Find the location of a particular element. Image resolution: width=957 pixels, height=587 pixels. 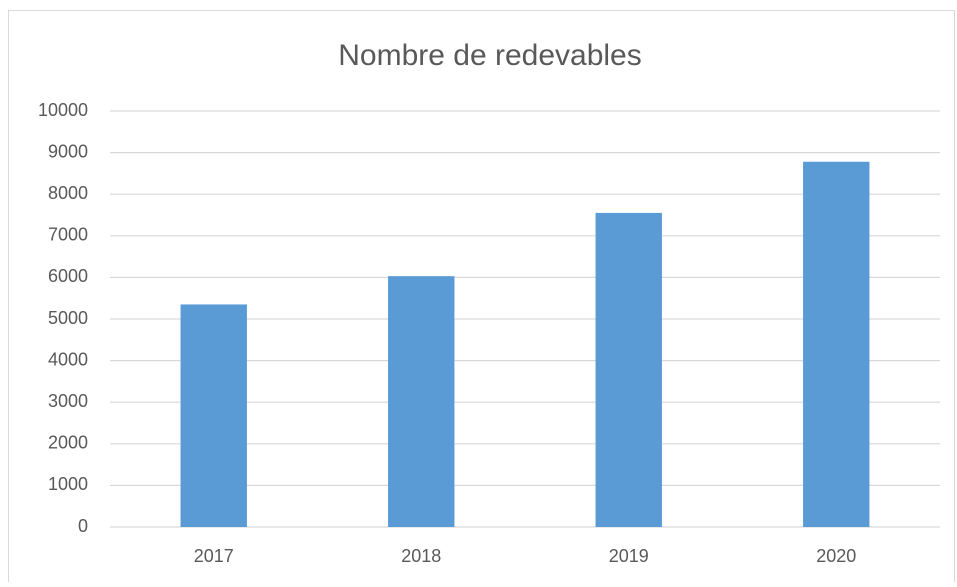

x-tick-label: 2018 is located at coordinates (421, 556).